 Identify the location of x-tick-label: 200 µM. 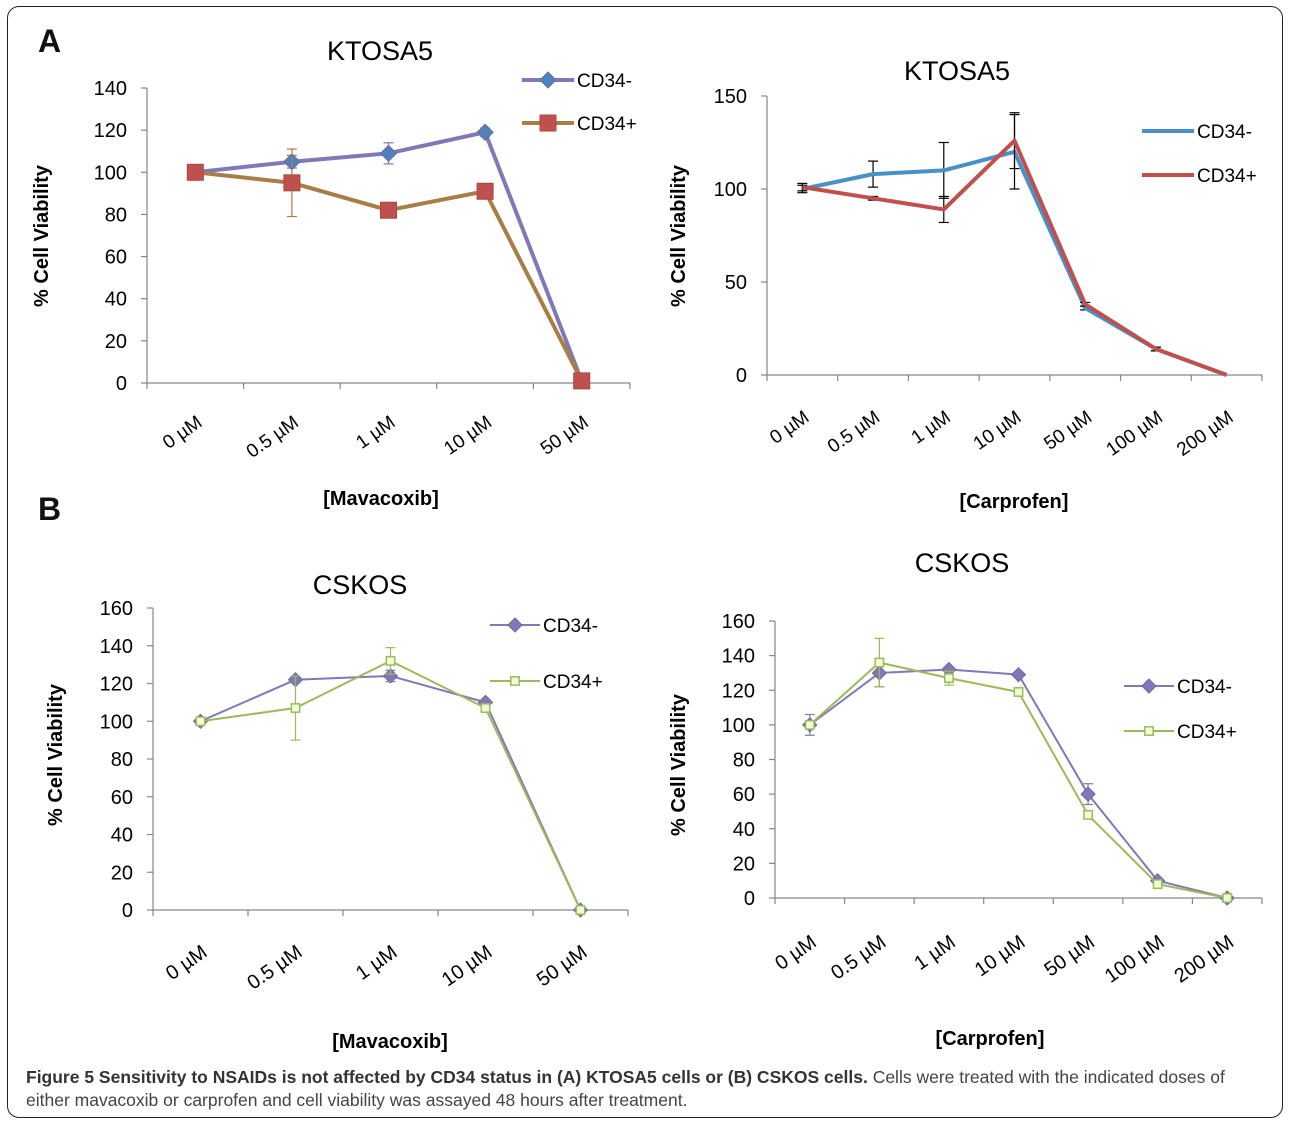
(1204, 959).